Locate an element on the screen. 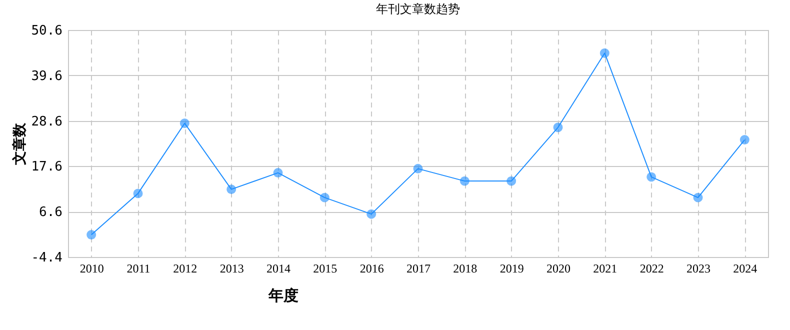  x-tick-label: 2022 is located at coordinates (652, 269).